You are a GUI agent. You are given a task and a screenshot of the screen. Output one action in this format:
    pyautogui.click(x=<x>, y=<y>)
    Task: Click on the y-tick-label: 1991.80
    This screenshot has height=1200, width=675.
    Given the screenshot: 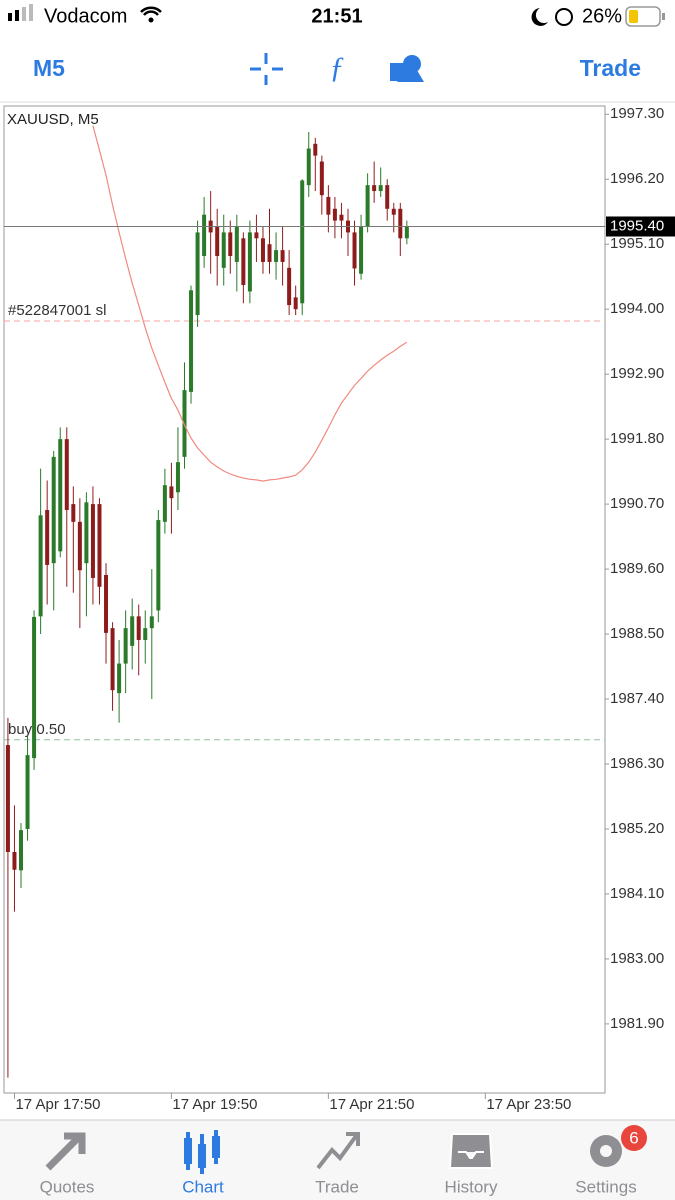 What is the action you would take?
    pyautogui.click(x=637, y=438)
    